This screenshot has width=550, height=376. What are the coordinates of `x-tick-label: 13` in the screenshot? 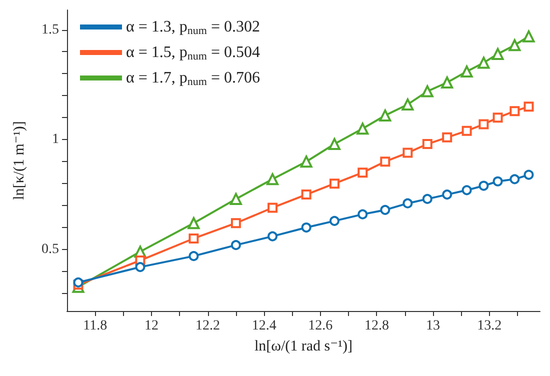 It's located at (433, 326).